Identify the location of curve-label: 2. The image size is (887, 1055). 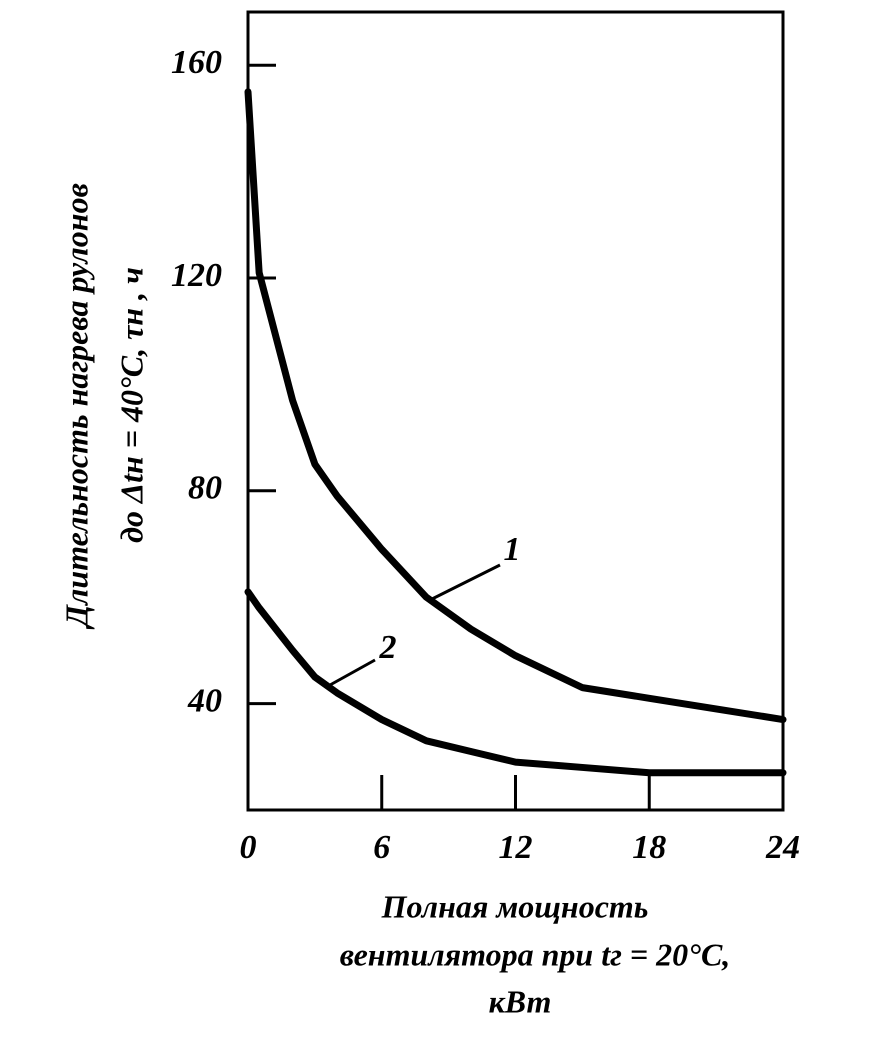
(388, 647).